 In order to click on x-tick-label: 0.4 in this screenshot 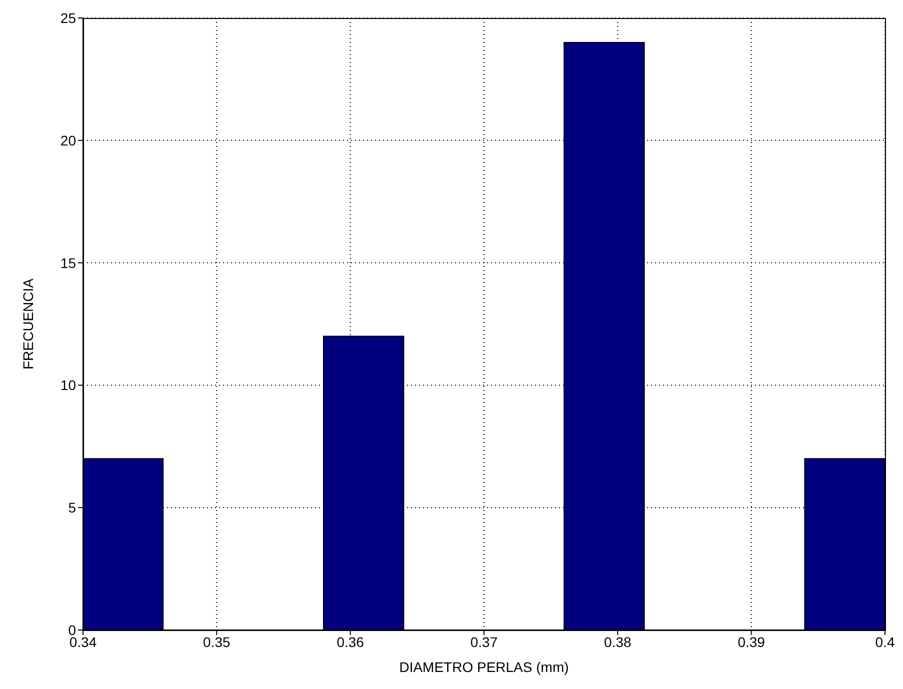, I will do `click(885, 642)`.